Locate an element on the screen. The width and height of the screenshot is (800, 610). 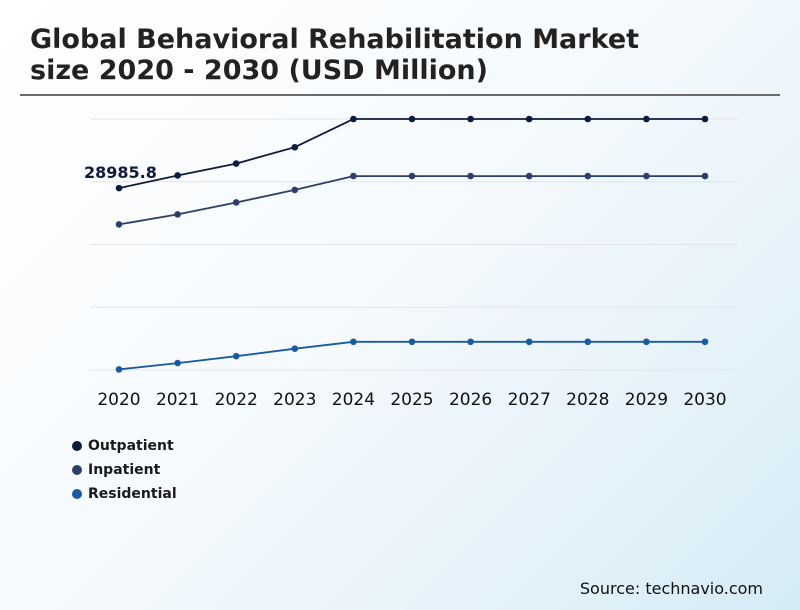
data-point-outpatient-2026 is located at coordinates (470, 119).